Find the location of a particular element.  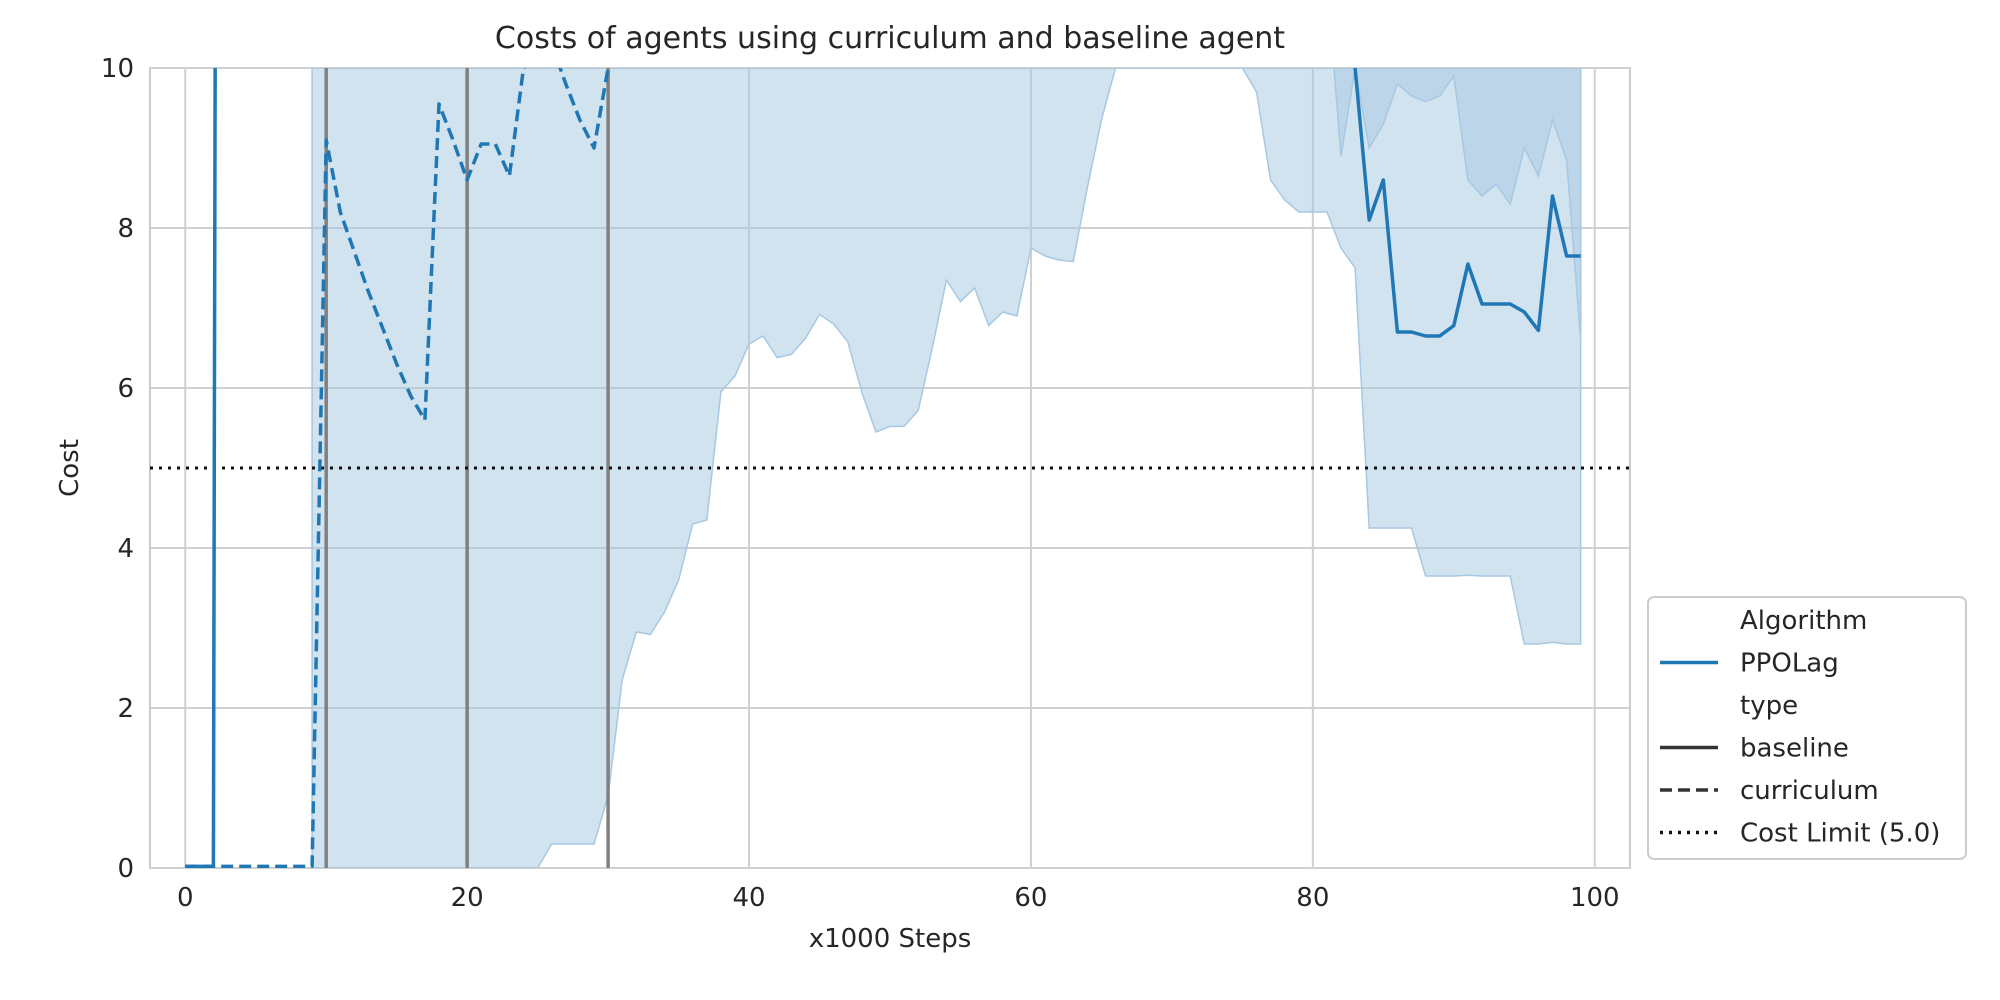

y-tick-label: 2 is located at coordinates (125, 709).